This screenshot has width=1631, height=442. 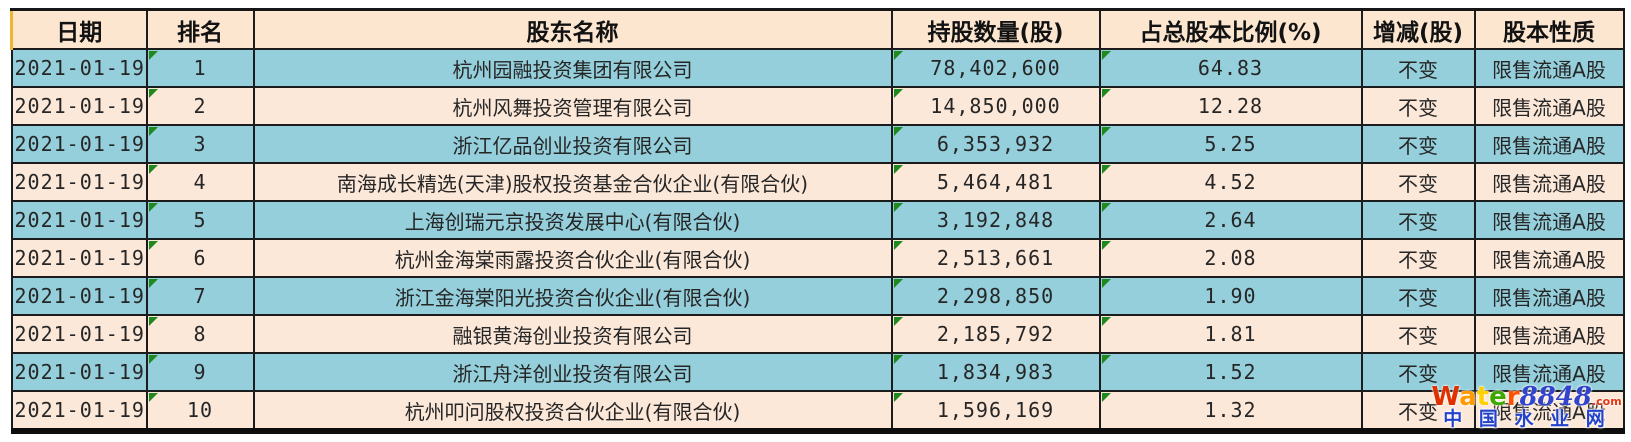 What do you see at coordinates (817, 29) in the screenshot?
I see `table-header: 日期 排名 股东名称 持股数量(股) 占总股本比例(%) 增减(股) 股本性质` at bounding box center [817, 29].